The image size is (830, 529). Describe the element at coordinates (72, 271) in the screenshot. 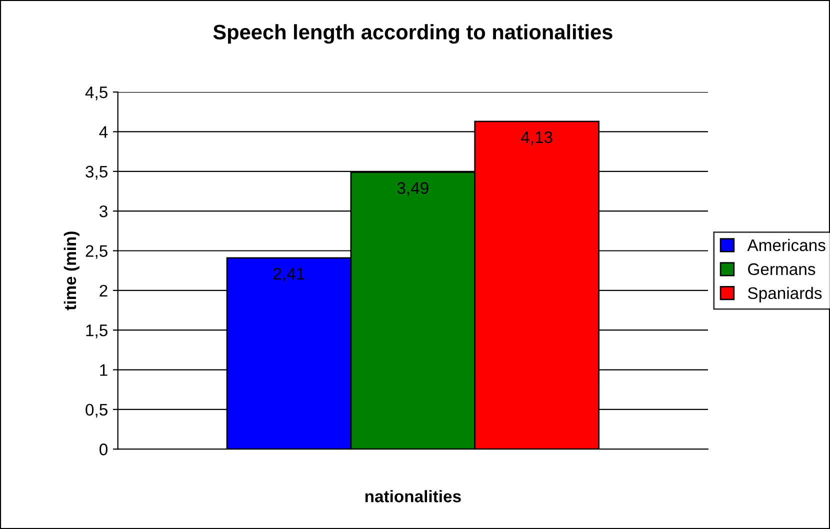

I see `y-axis-title: time (min)` at that location.